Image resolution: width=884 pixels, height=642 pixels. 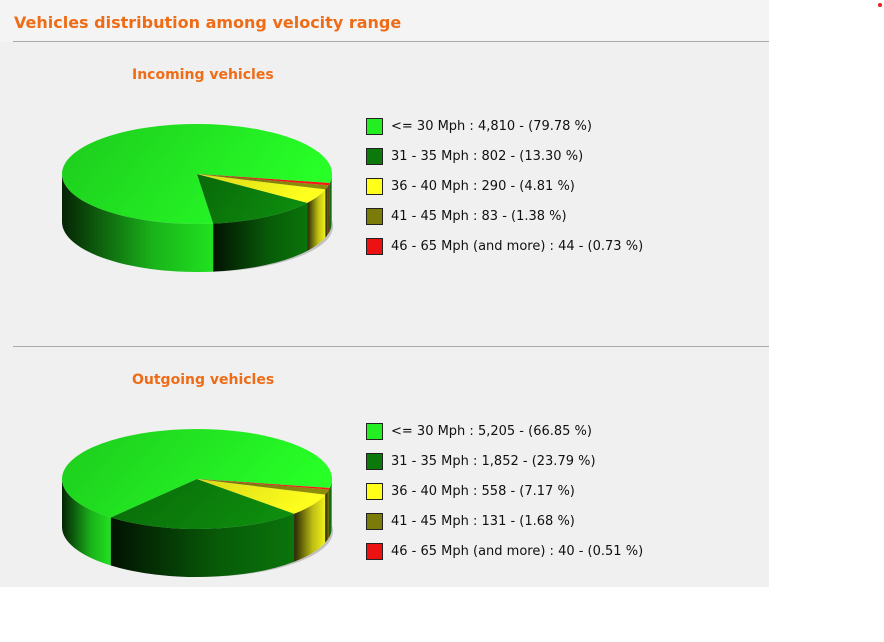 What do you see at coordinates (391, 41) in the screenshot?
I see `title-divider` at bounding box center [391, 41].